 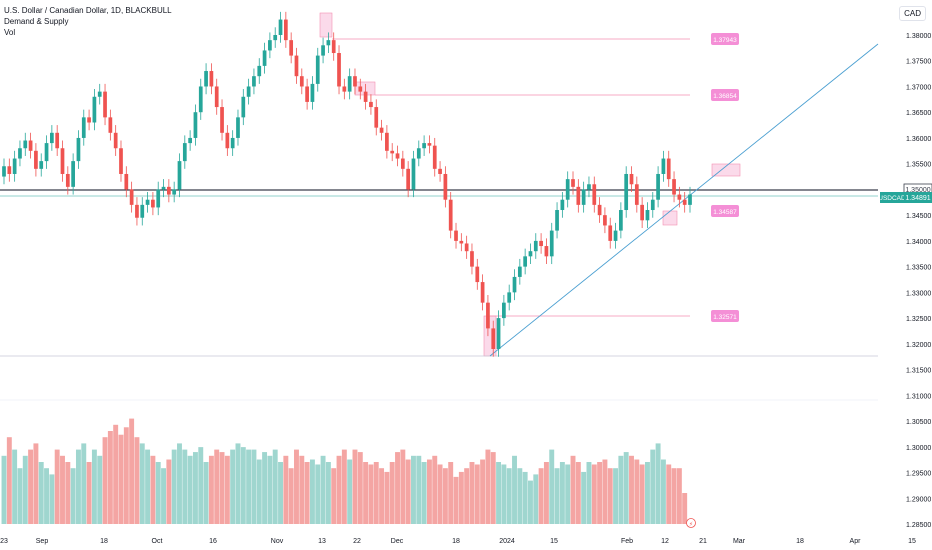 I want to click on x-tick-label: Apr, so click(x=856, y=541).